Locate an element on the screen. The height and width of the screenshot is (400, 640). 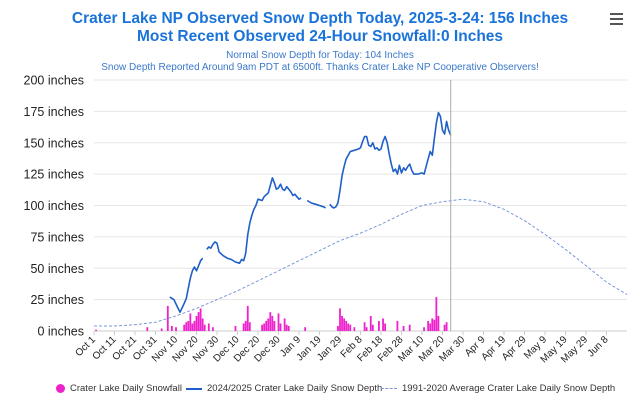
y-tick-label: 150 inches is located at coordinates (54, 143).